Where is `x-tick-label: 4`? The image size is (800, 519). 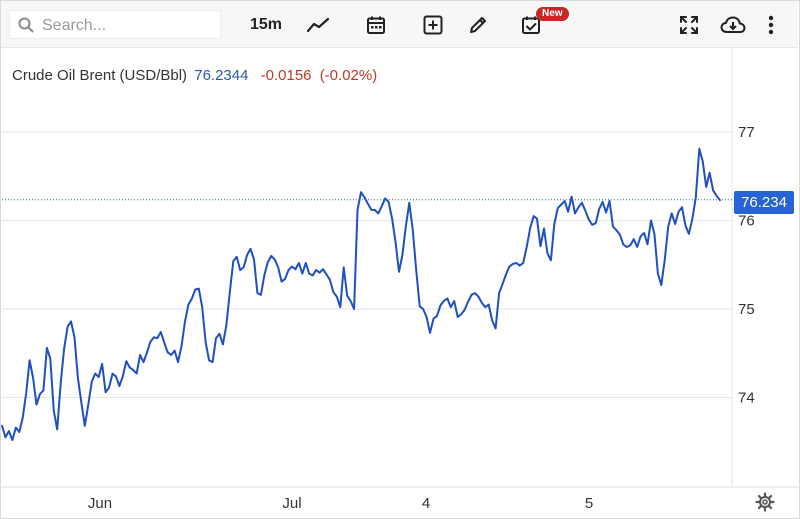
x-tick-label: 4 is located at coordinates (426, 503).